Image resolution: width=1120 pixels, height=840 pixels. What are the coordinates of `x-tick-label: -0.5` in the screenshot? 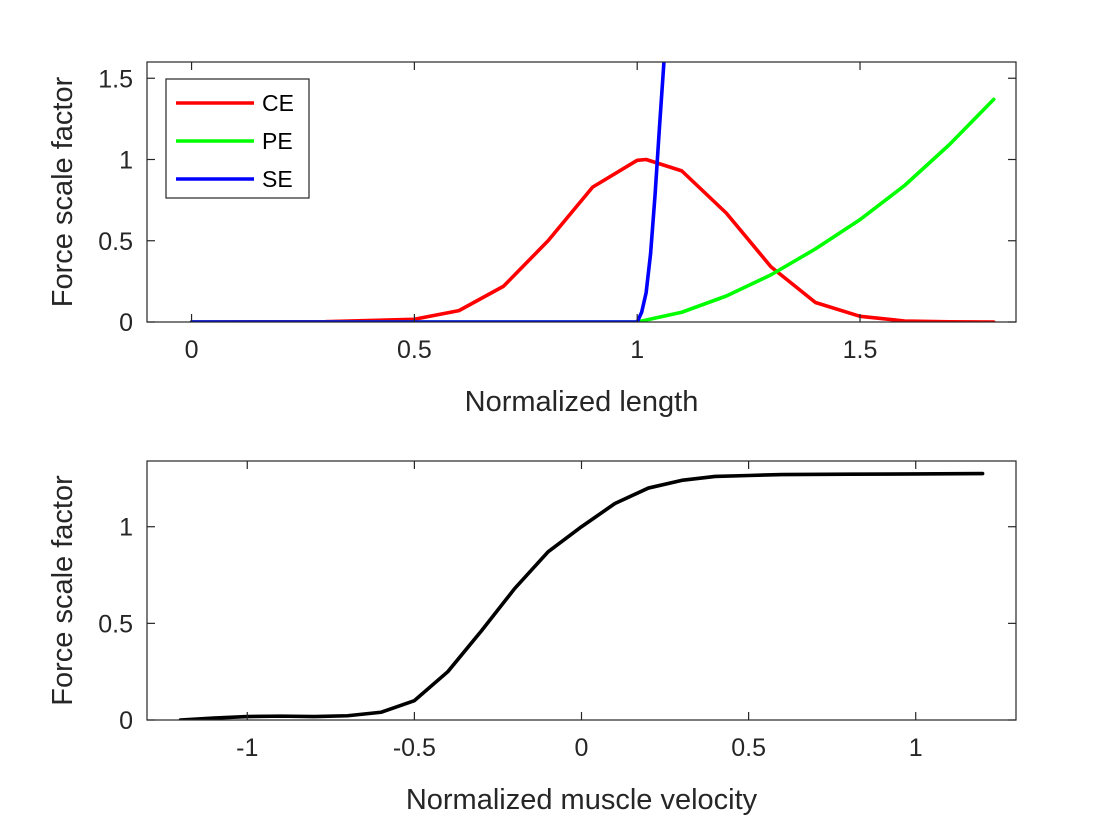 It's located at (414, 748).